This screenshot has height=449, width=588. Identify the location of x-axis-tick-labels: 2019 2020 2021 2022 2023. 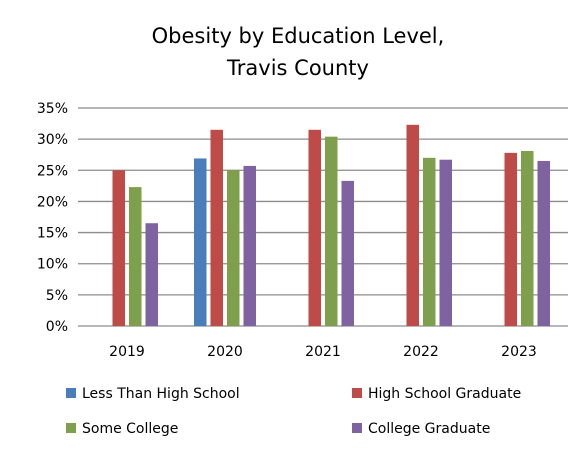
(323, 352).